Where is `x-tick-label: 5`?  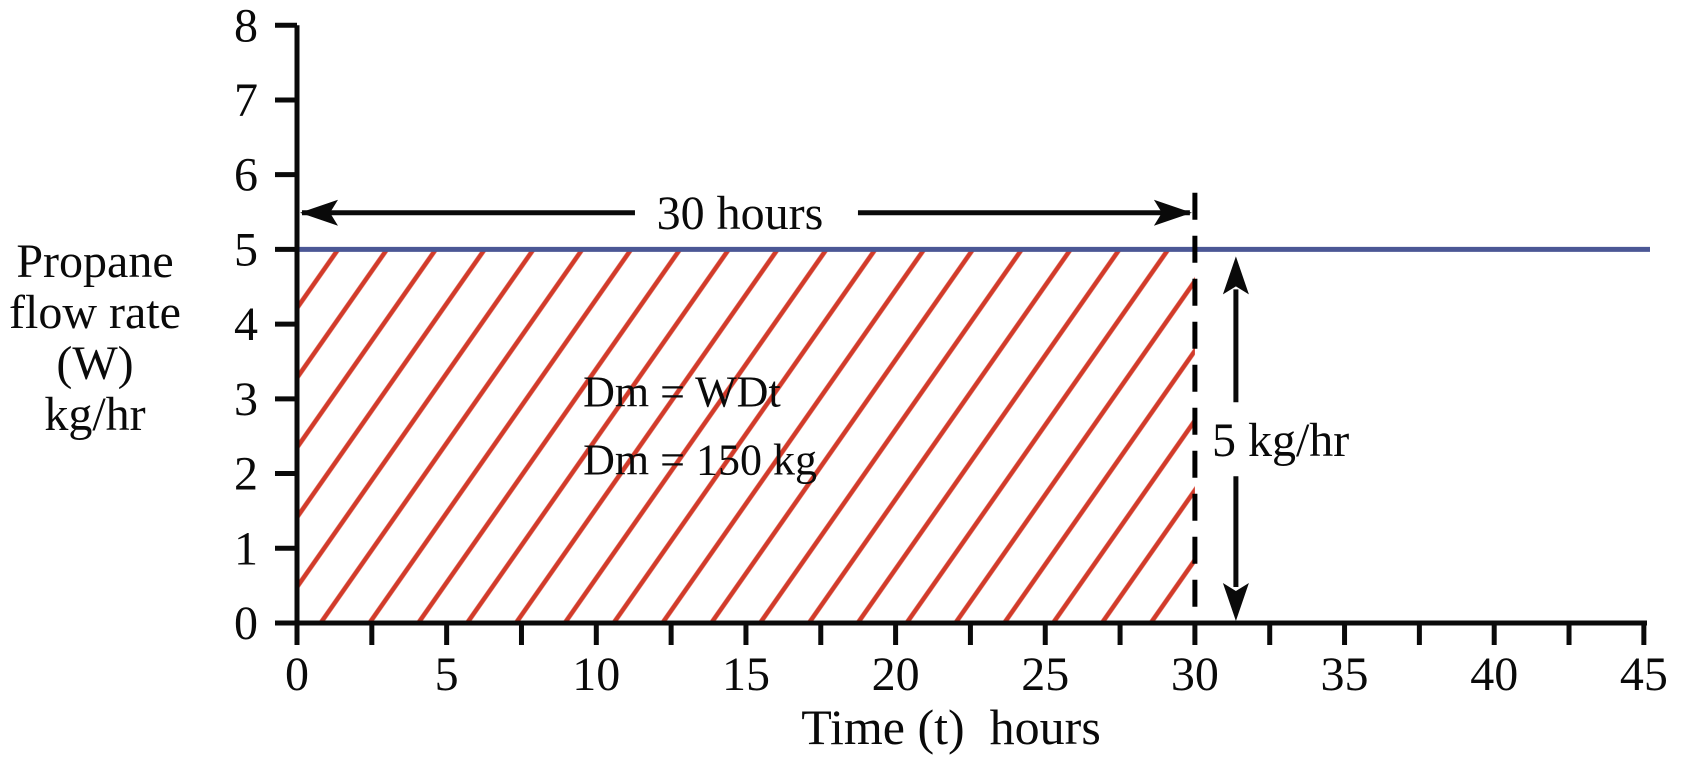
x-tick-label: 5 is located at coordinates (447, 674).